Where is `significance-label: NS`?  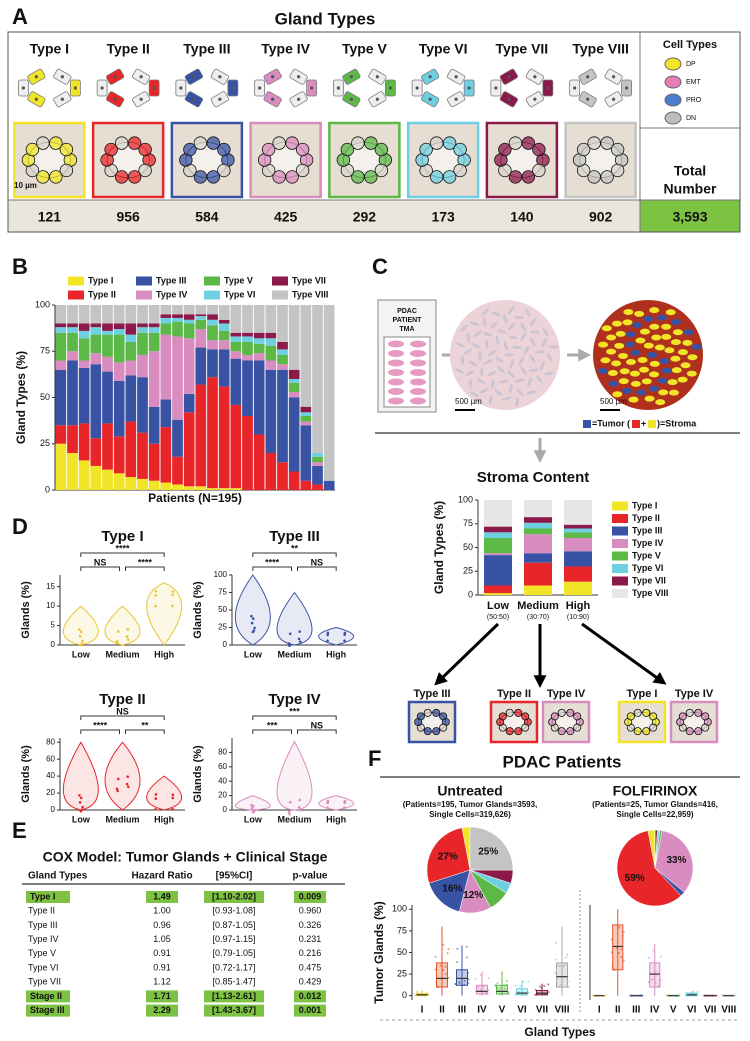
significance-label: NS is located at coordinates (100, 562).